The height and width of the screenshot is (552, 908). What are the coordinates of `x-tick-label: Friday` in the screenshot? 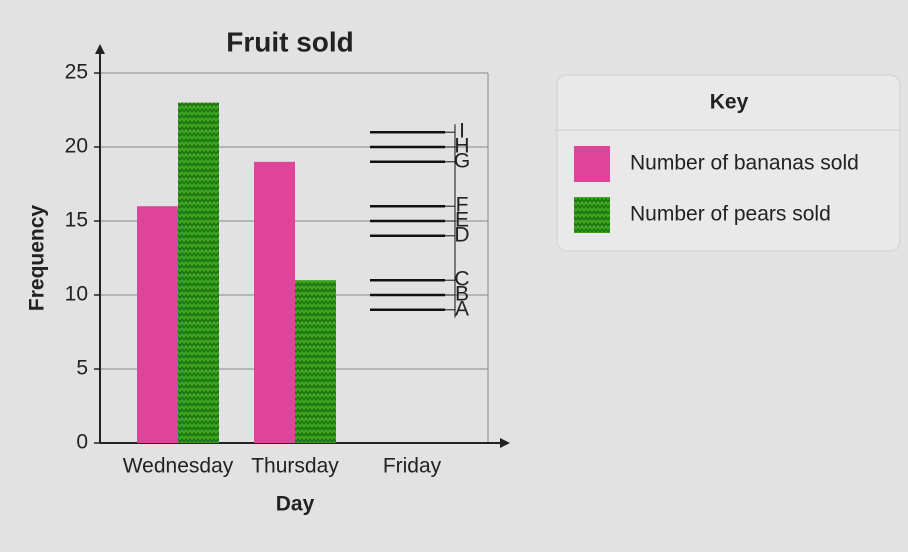 It's located at (412, 466).